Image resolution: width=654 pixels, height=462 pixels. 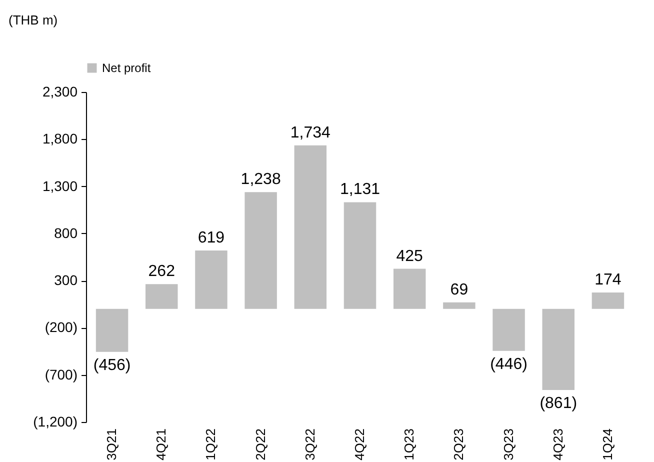 I want to click on x-tick-label: 3Q23, so click(x=508, y=444).